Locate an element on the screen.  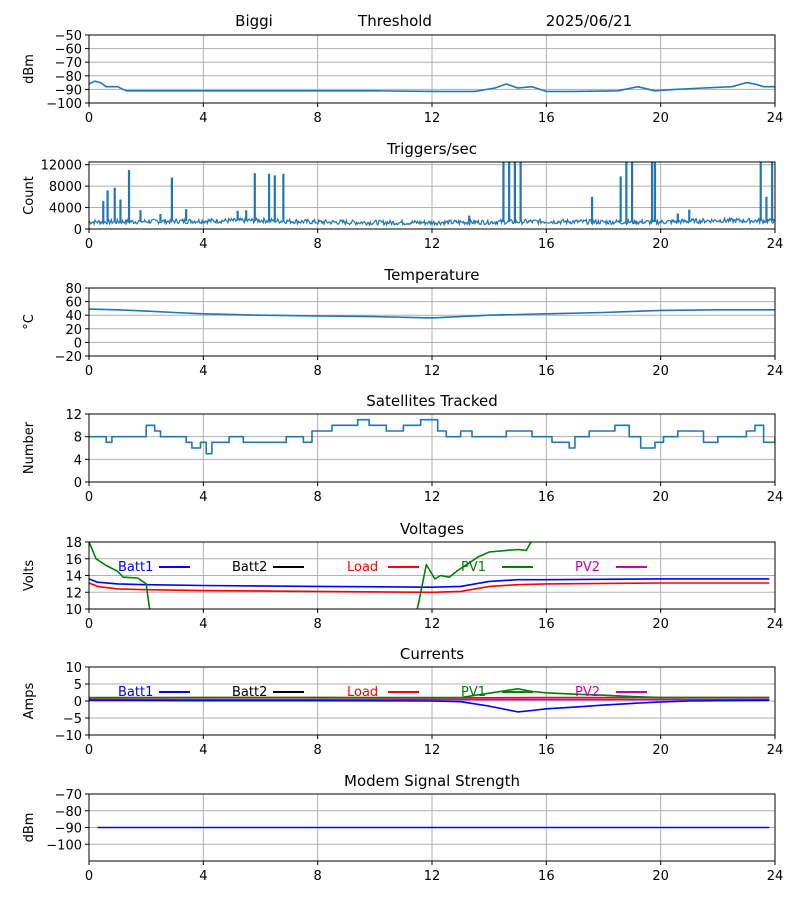
voltages-xtick-label: 8 is located at coordinates (318, 624).